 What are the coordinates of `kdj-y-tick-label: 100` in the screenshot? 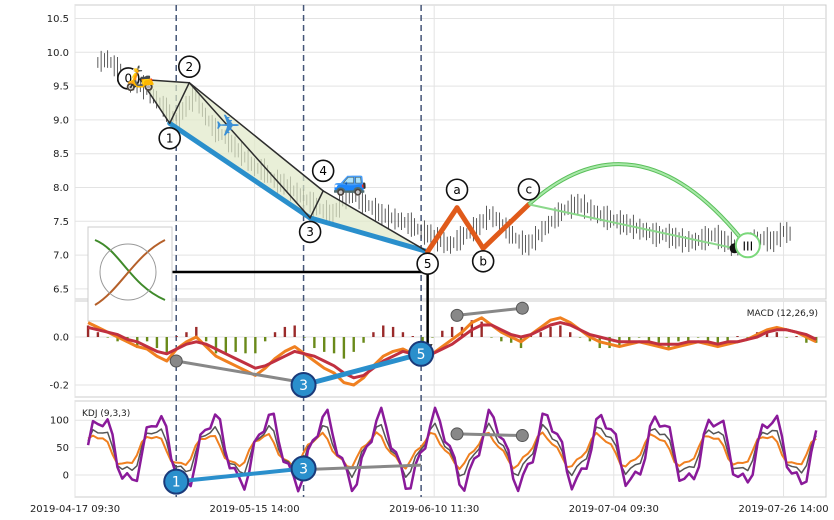 It's located at (59, 421).